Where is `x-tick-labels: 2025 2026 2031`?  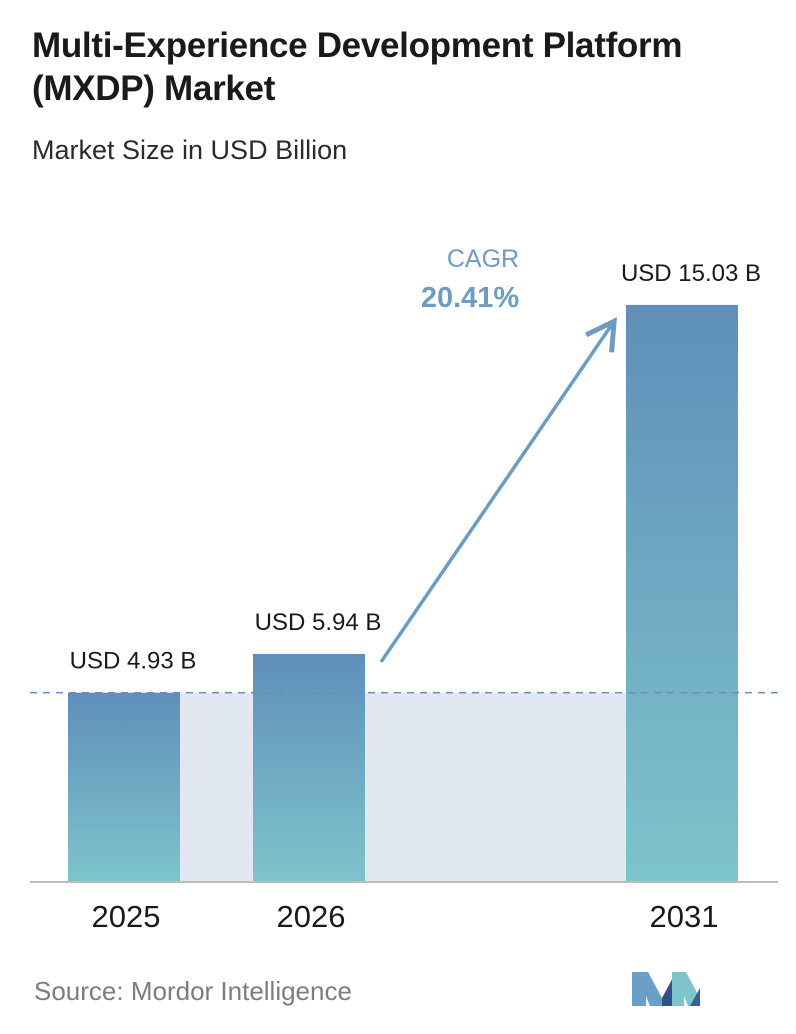 x-tick-labels: 2025 2026 2031 is located at coordinates (405, 916).